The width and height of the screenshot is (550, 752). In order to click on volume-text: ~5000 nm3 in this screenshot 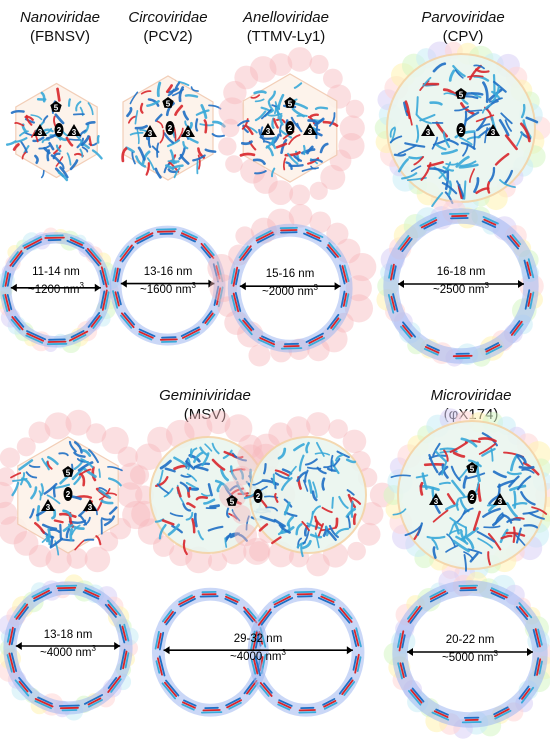, I will do `click(470, 656)`.